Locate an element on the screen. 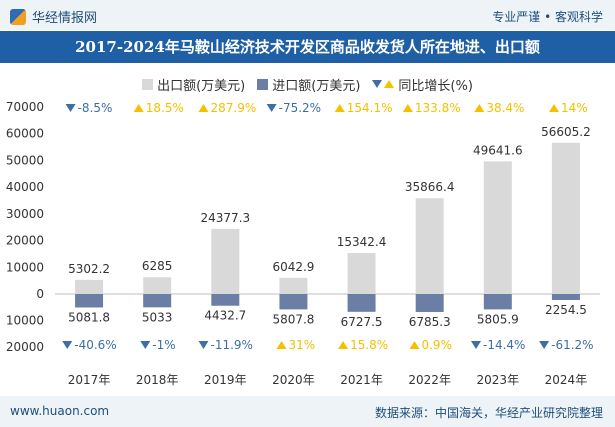 The width and height of the screenshot is (615, 427). export-value-label: 56605.2 is located at coordinates (566, 132).